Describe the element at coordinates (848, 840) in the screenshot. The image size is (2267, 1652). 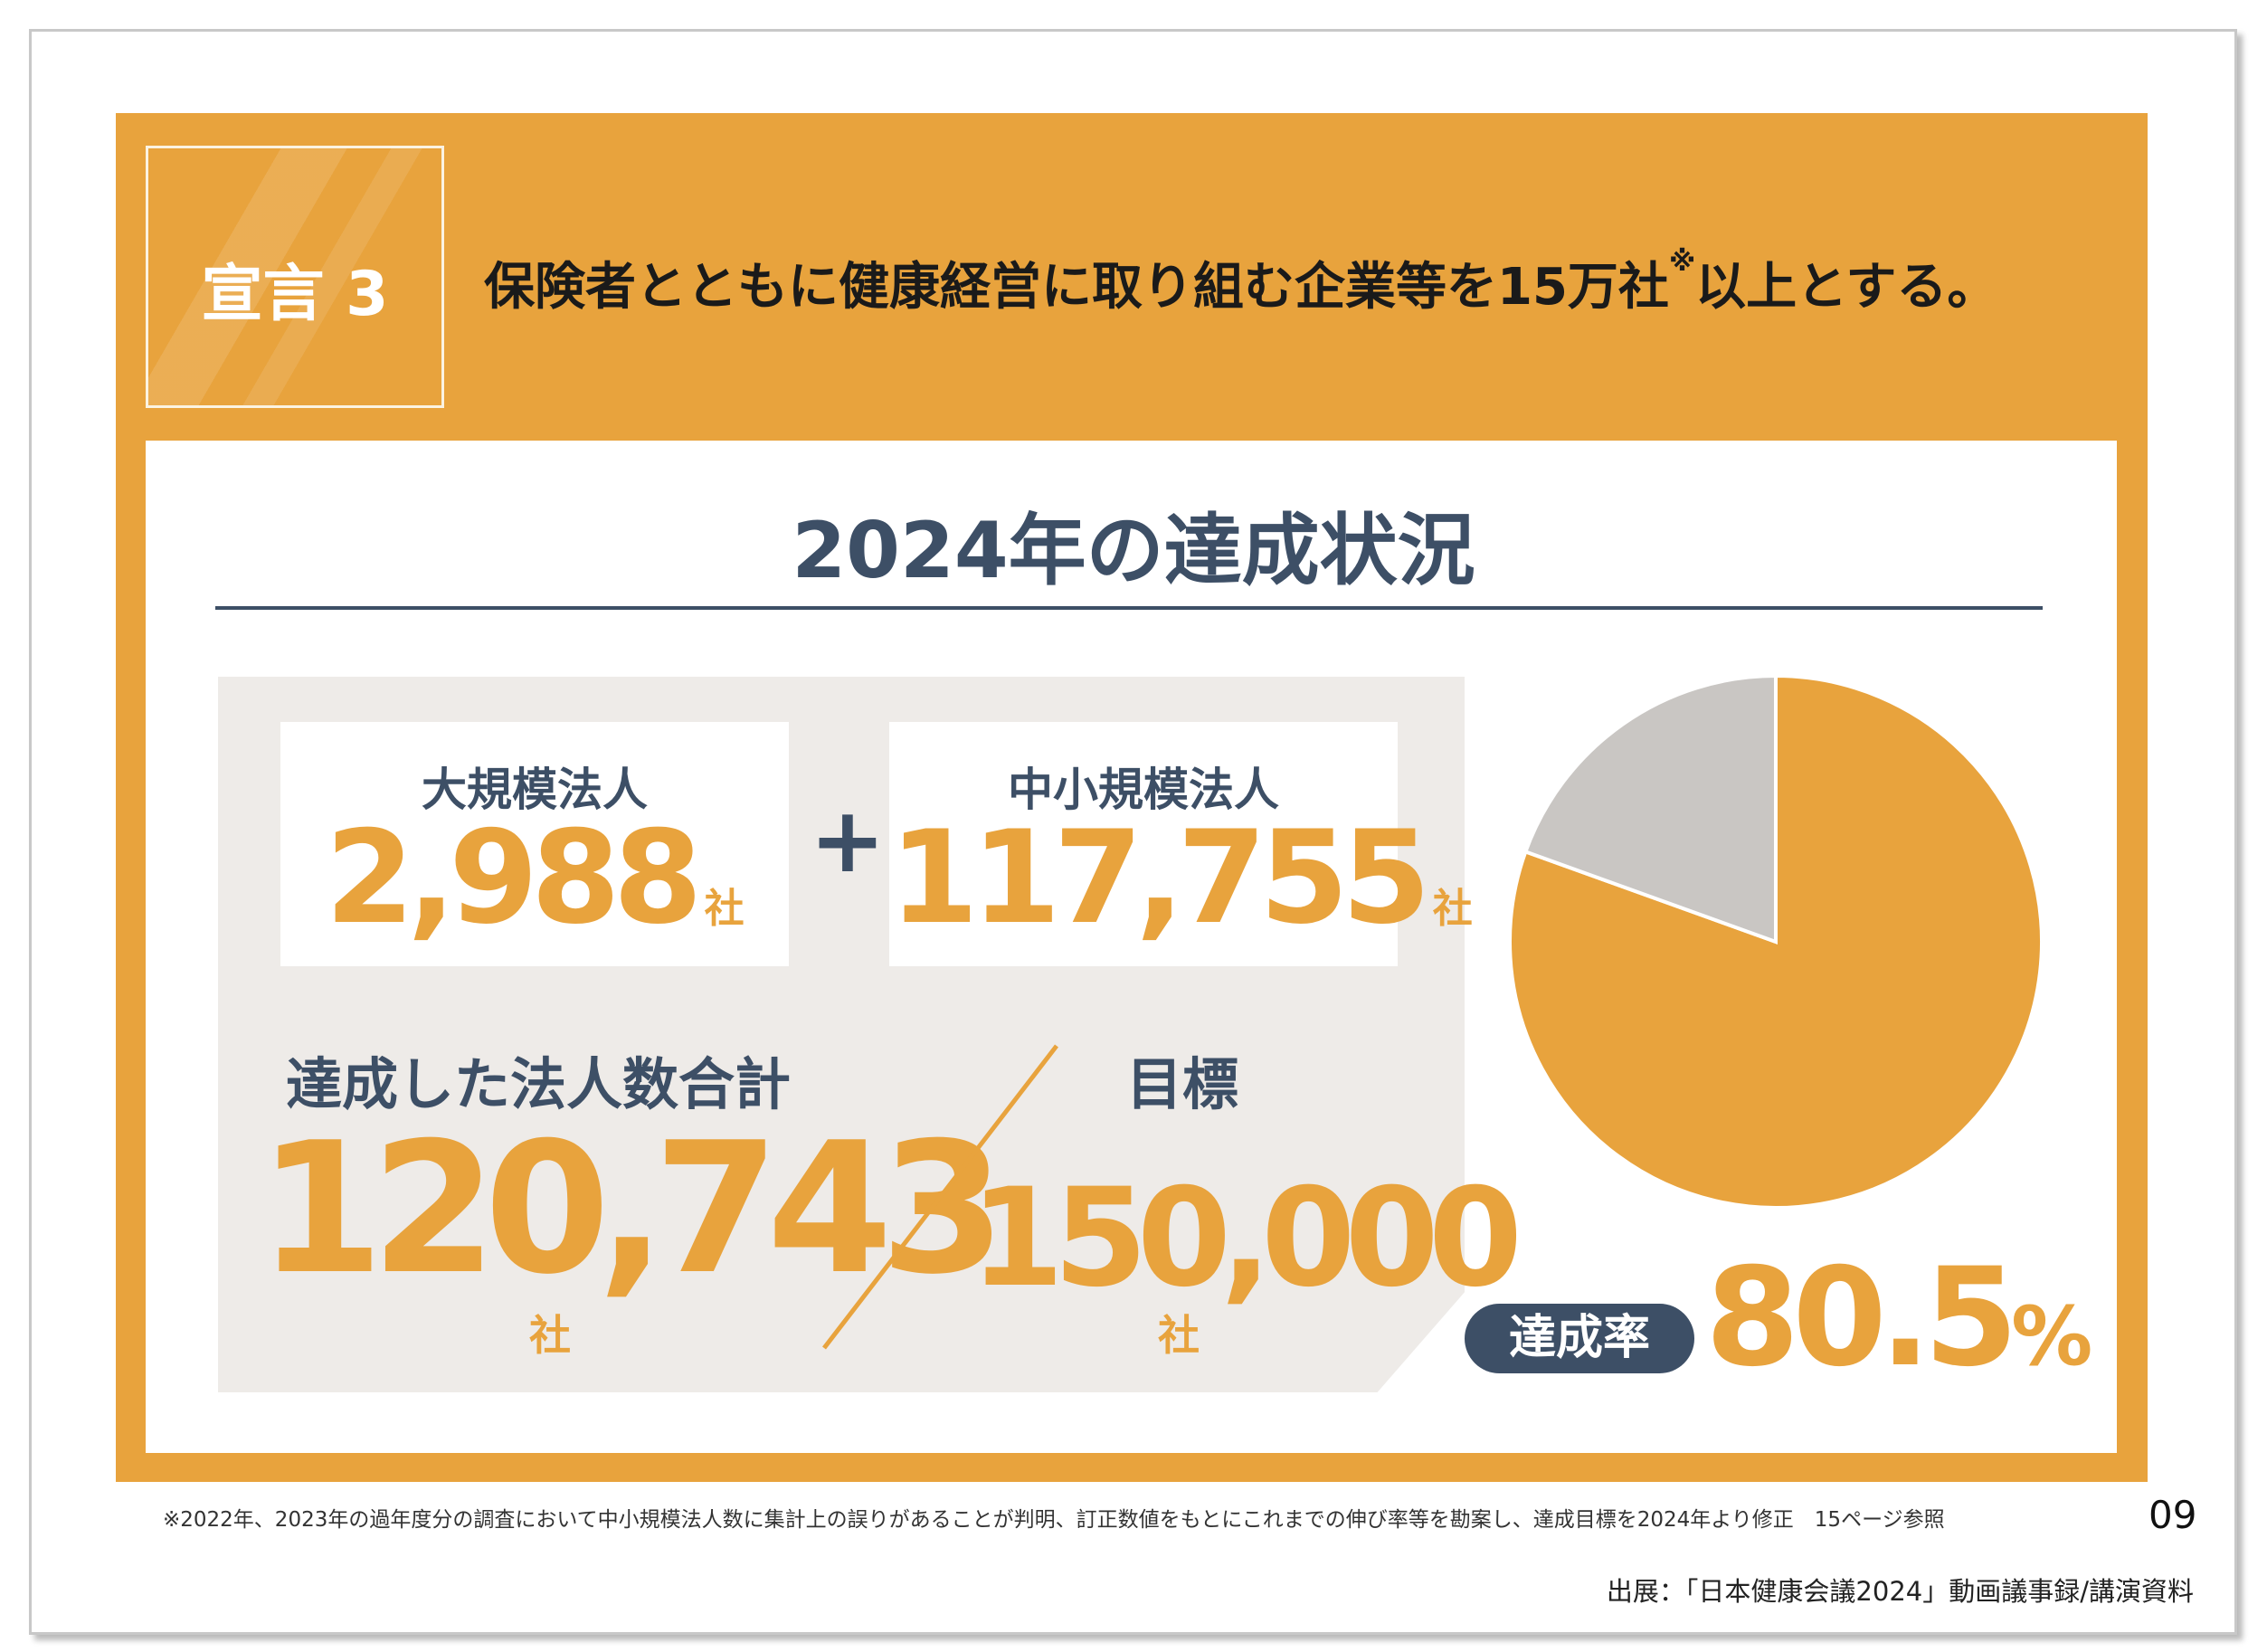
I see `plus-sign: +` at that location.